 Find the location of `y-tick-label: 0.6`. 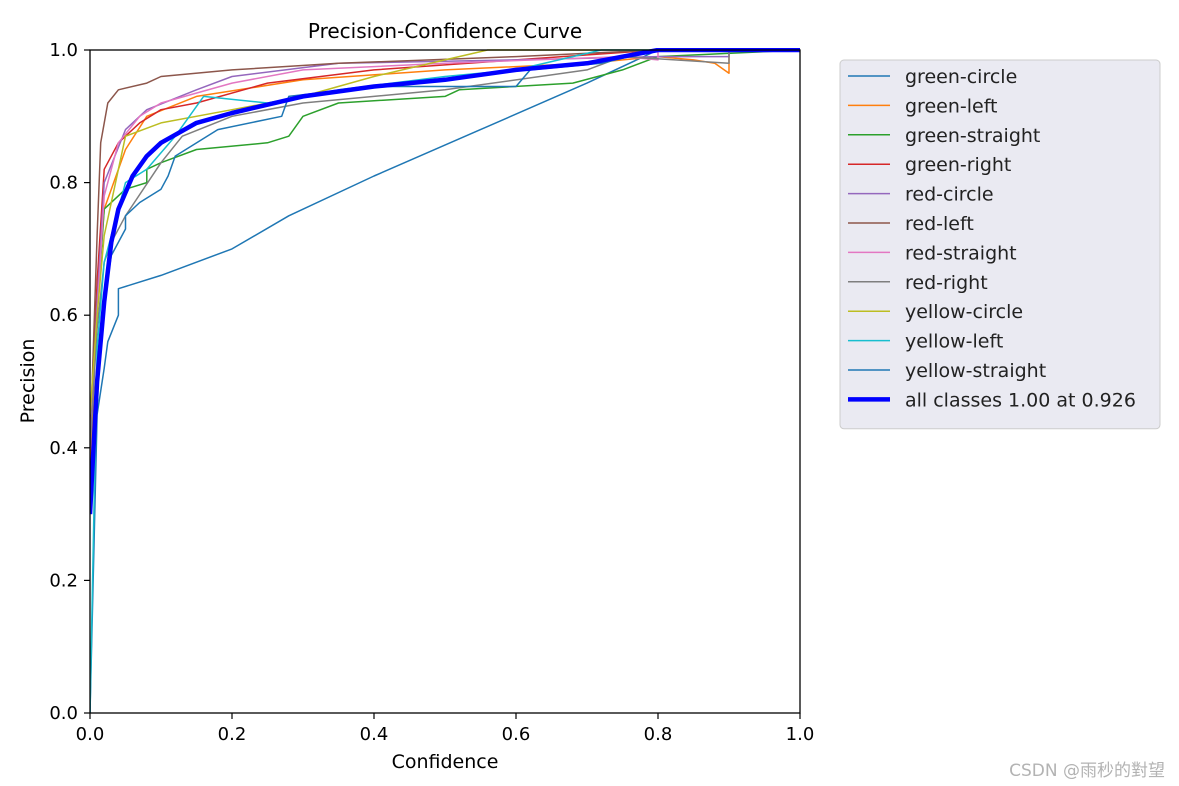

y-tick-label: 0.6 is located at coordinates (63, 315).